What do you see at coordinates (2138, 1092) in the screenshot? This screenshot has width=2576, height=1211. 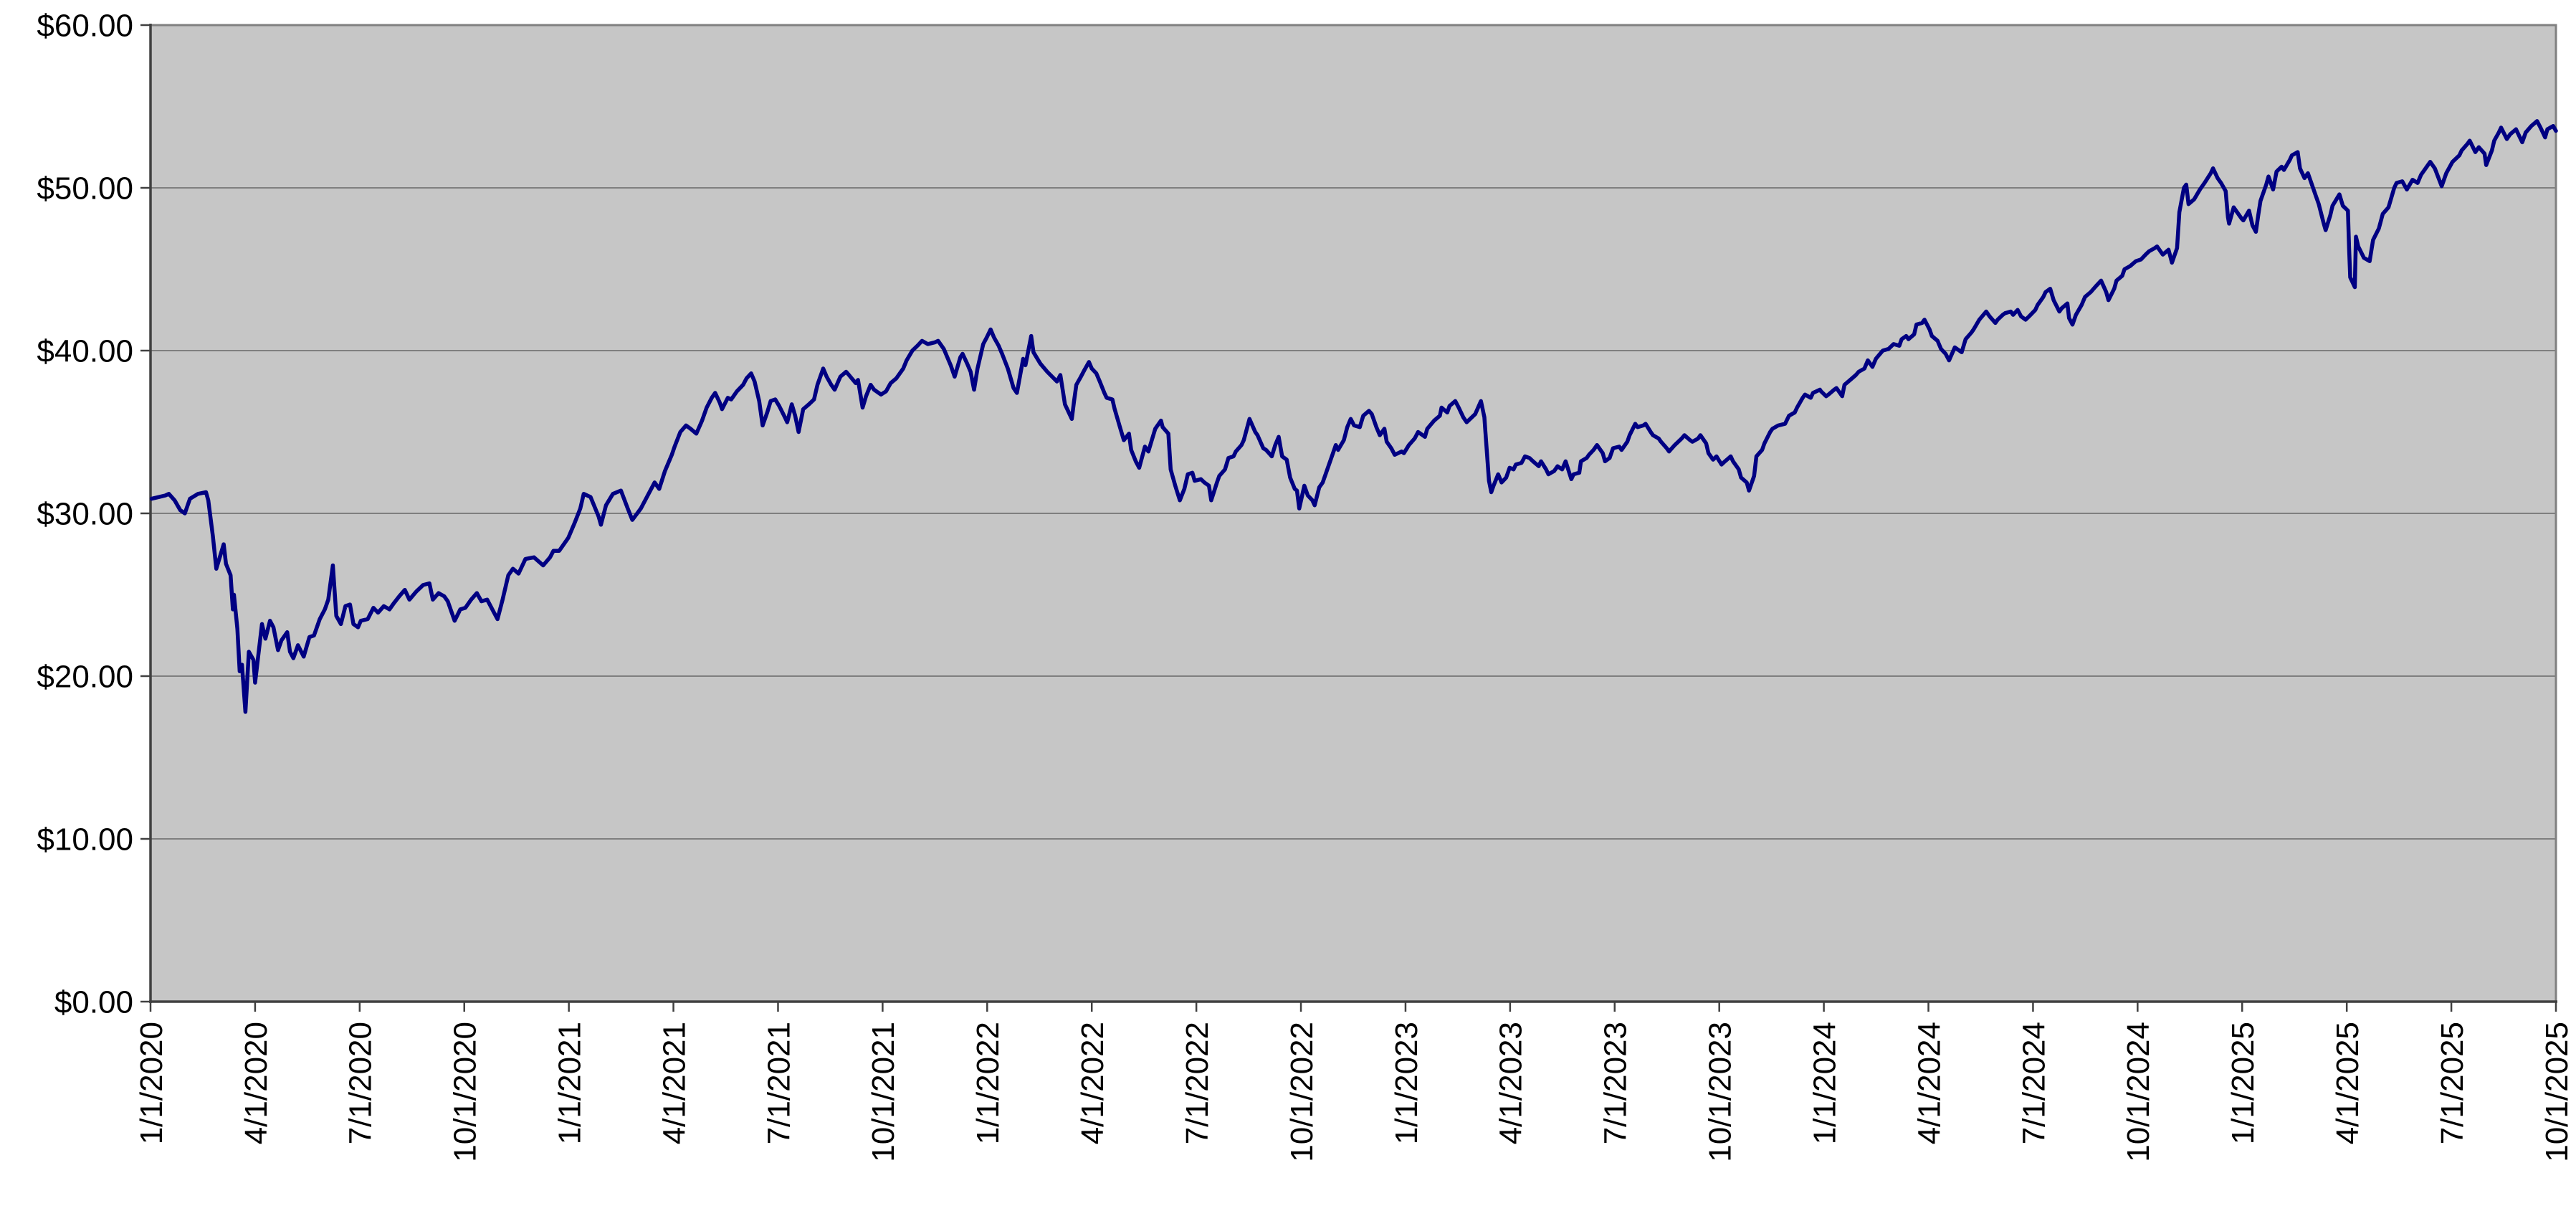 I see `x-axis-label: 10/1/2024` at bounding box center [2138, 1092].